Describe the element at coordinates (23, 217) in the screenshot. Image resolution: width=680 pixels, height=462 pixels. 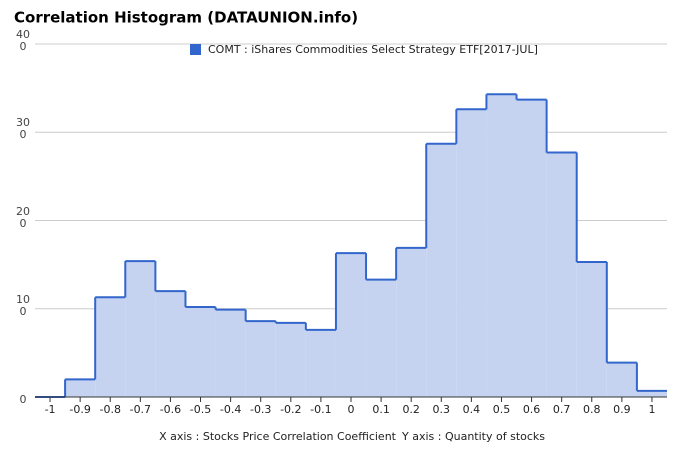
I see `y-tick-label: 200` at that location.